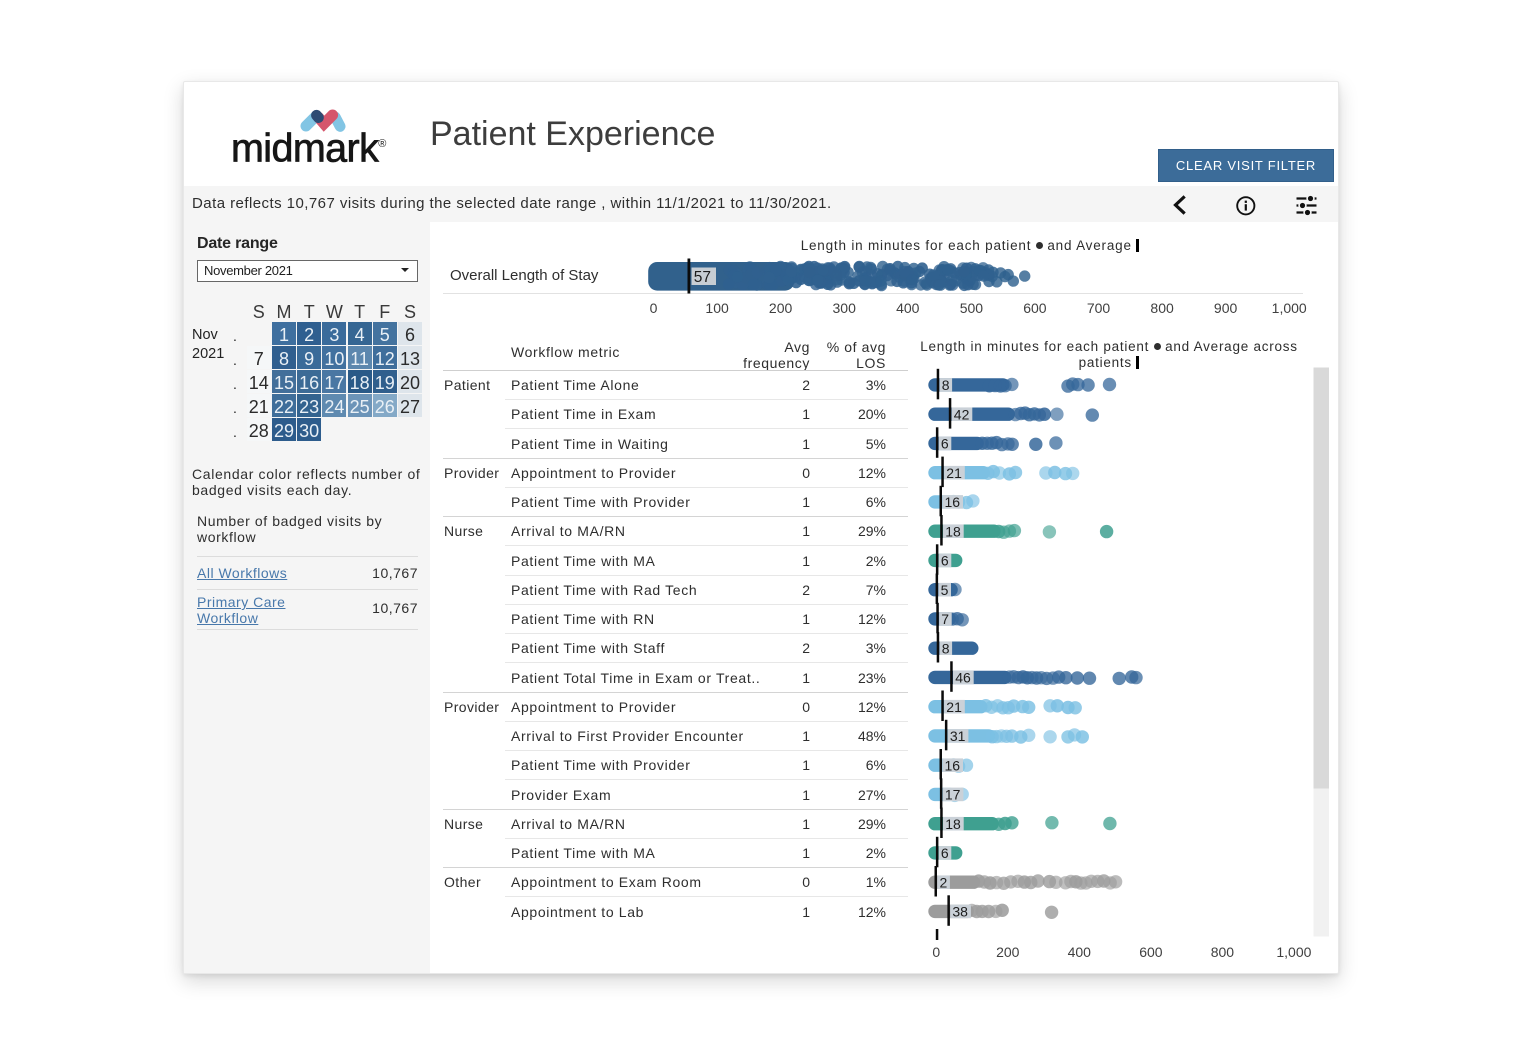 The image size is (1521, 1056). I want to click on svg-text: 42, so click(962, 414).